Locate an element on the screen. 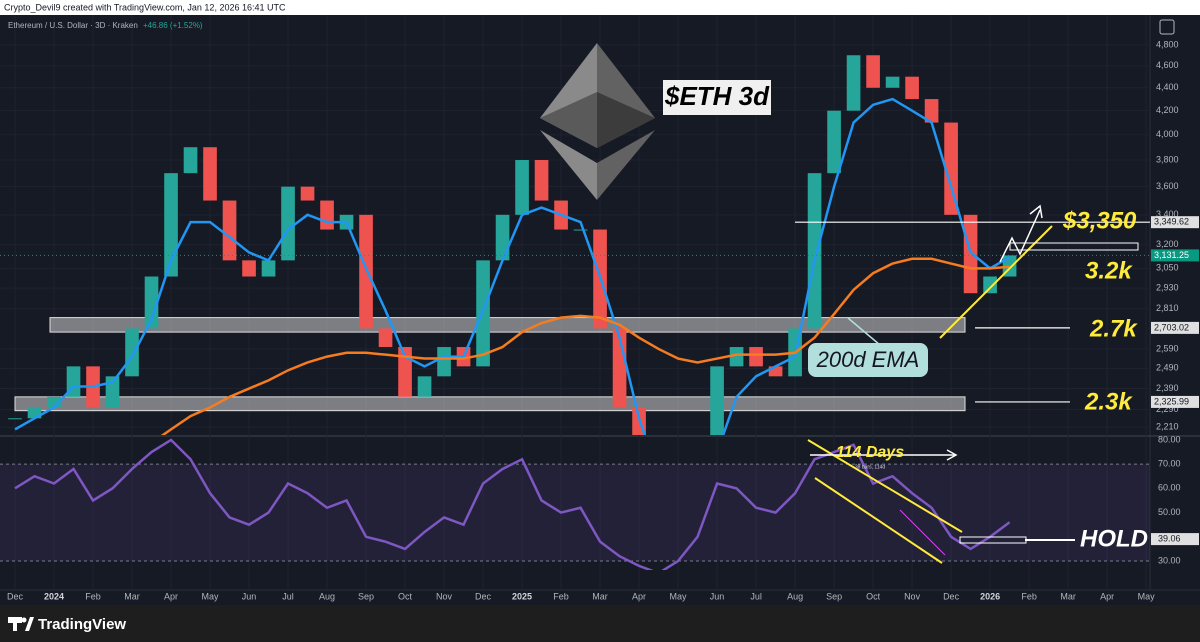 The width and height of the screenshot is (1200, 642). y-tick-label: 4,400 is located at coordinates (1167, 87).